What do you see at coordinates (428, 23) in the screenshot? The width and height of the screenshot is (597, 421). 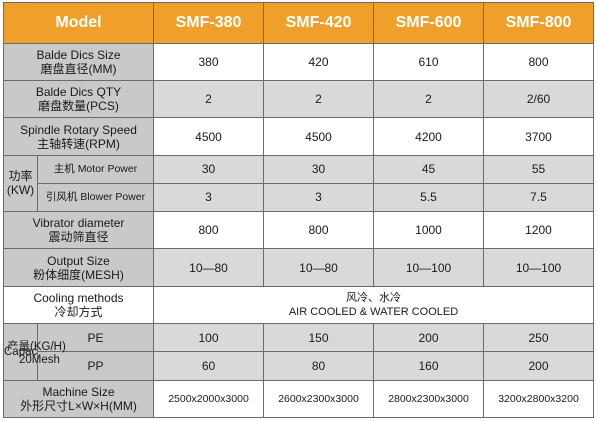 I see `header-model-3: SMF-600` at bounding box center [428, 23].